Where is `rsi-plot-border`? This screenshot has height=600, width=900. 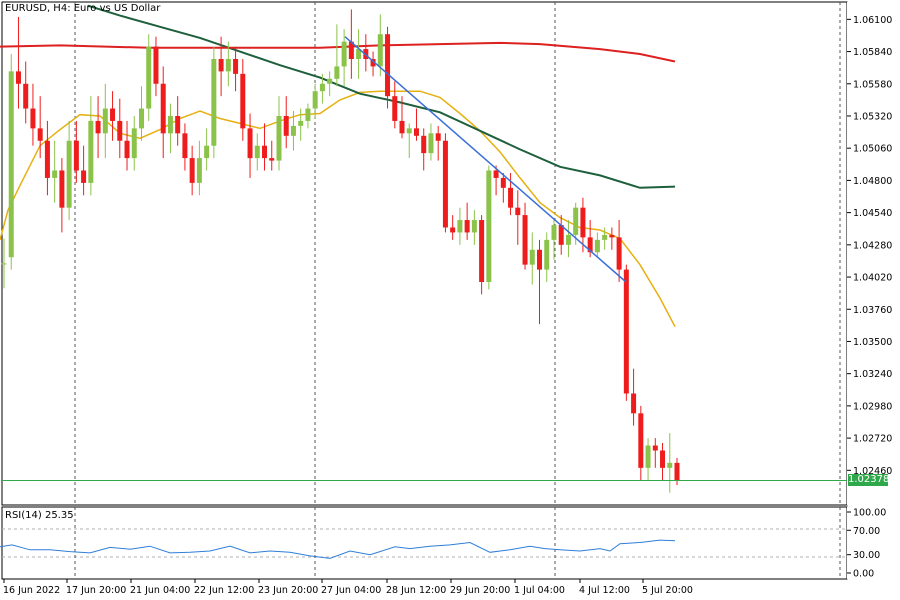
rsi-plot-border is located at coordinates (424, 543).